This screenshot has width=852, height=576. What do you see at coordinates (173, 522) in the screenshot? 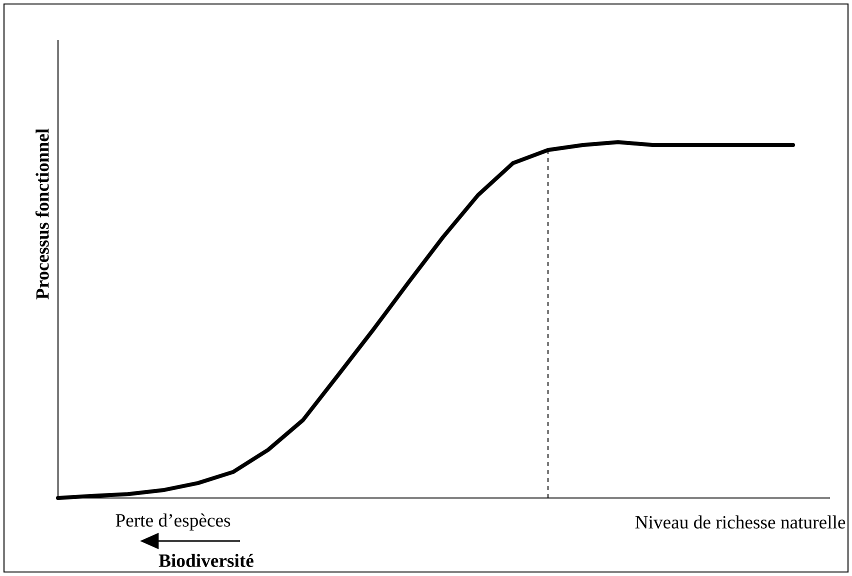
I see `text: Perte d’espèces` at bounding box center [173, 522].